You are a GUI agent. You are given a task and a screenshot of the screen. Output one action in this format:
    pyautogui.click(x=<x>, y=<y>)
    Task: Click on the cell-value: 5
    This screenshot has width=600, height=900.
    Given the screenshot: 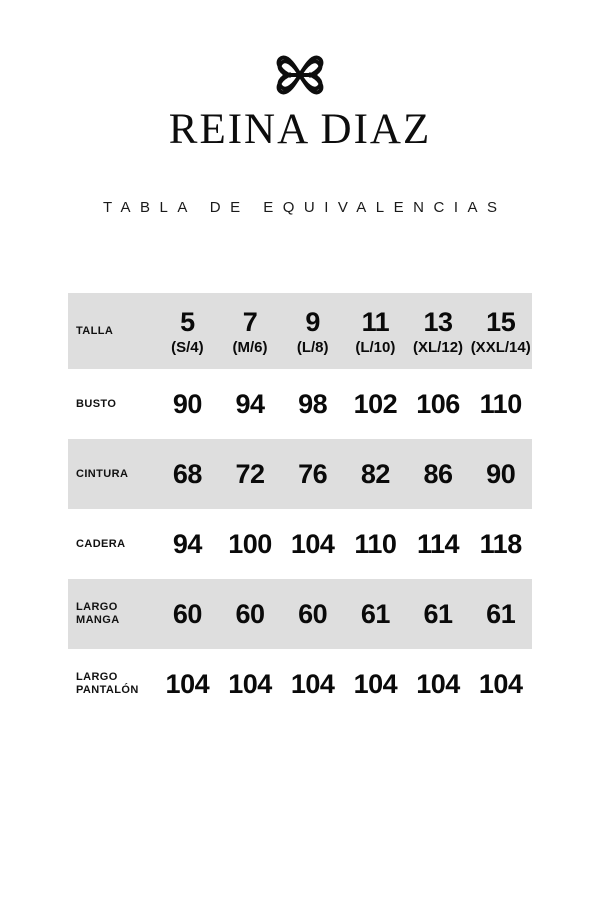 What is the action you would take?
    pyautogui.click(x=187, y=321)
    